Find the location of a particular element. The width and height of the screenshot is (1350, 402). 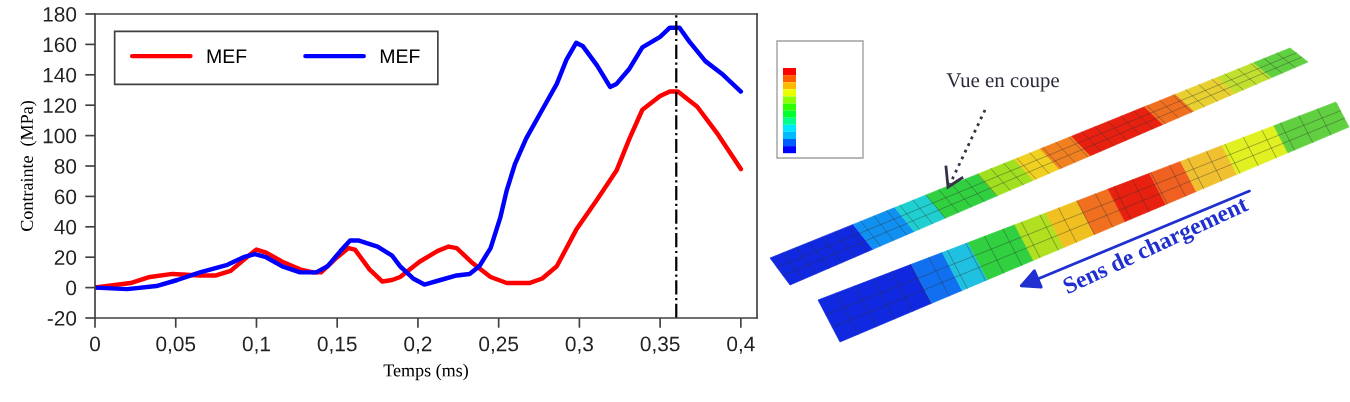

y-tick-label: 40 is located at coordinates (65, 227).